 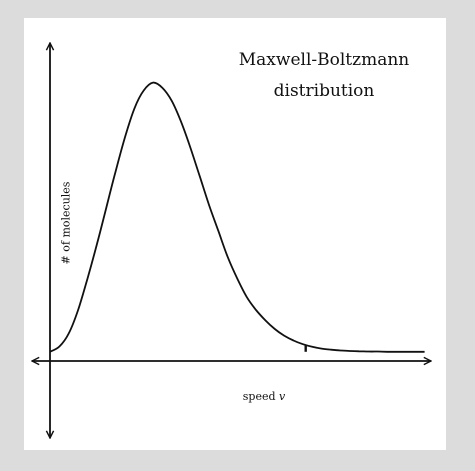 I want to click on chart-title-line-1: Maxwell-Boltzmann, so click(x=324, y=60).